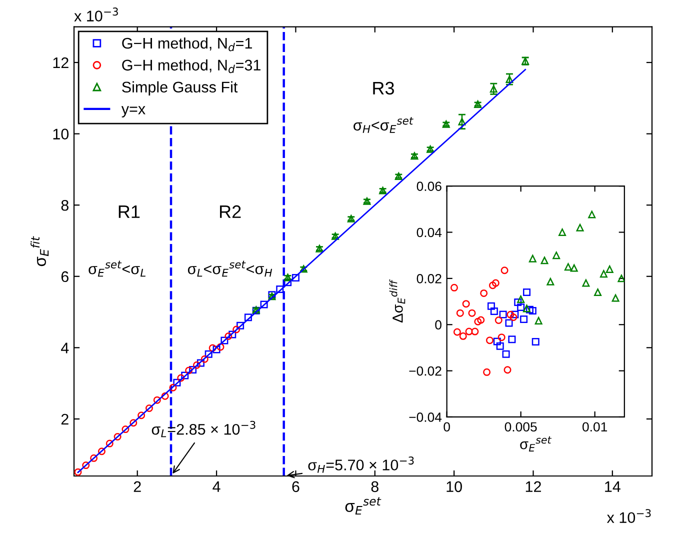 The width and height of the screenshot is (676, 537). I want to click on y-tick-label: 8, so click(64, 205).